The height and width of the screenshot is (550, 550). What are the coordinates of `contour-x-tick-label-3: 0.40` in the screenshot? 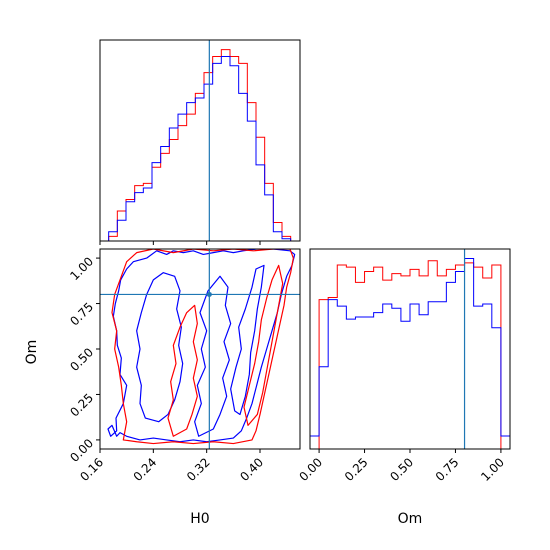 It's located at (251, 469).